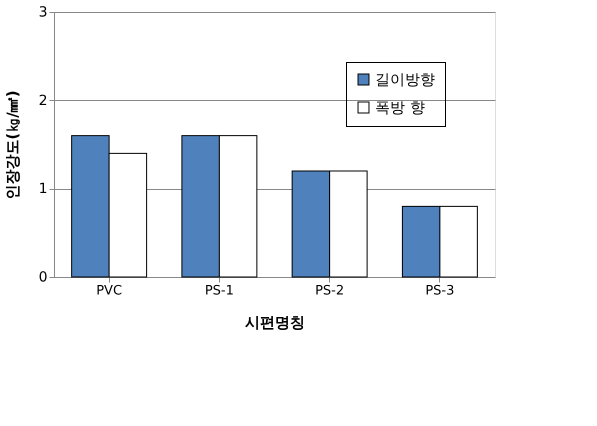 Image resolution: width=597 pixels, height=426 pixels. Describe the element at coordinates (43, 12) in the screenshot. I see `y-tick-label: 3` at that location.